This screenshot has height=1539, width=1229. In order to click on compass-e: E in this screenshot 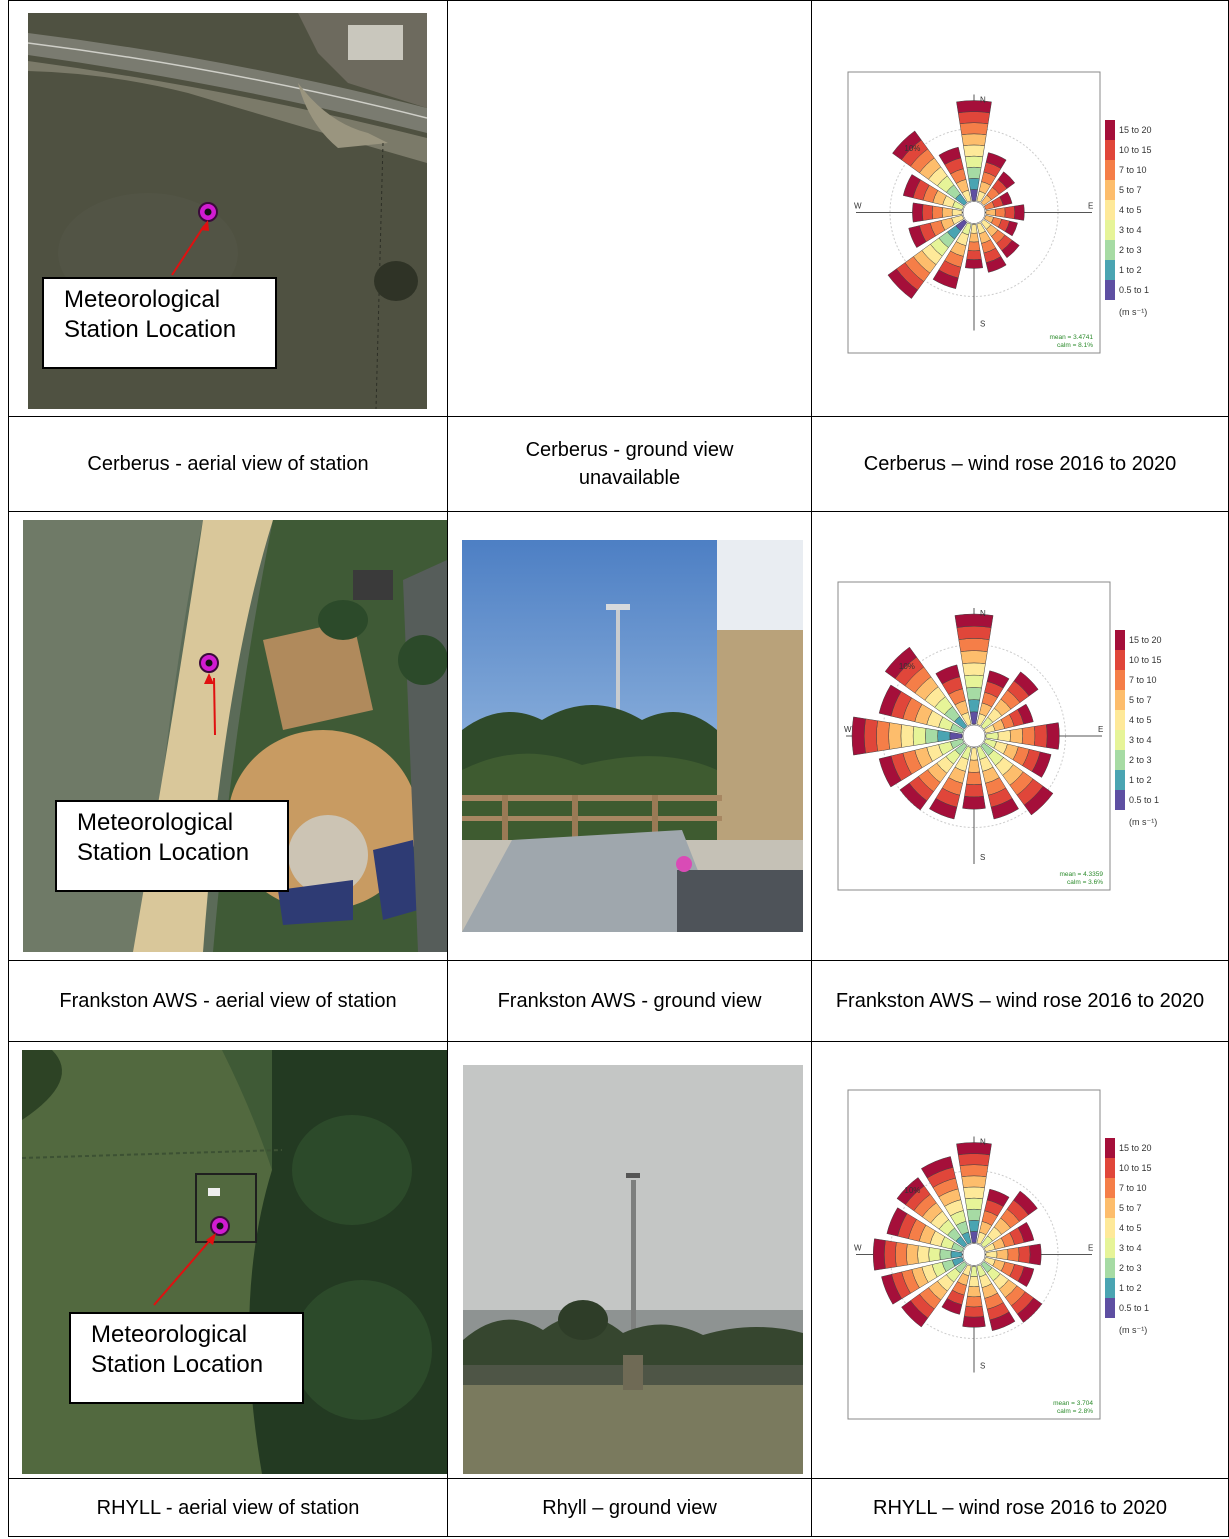, I will do `click(1090, 206)`.